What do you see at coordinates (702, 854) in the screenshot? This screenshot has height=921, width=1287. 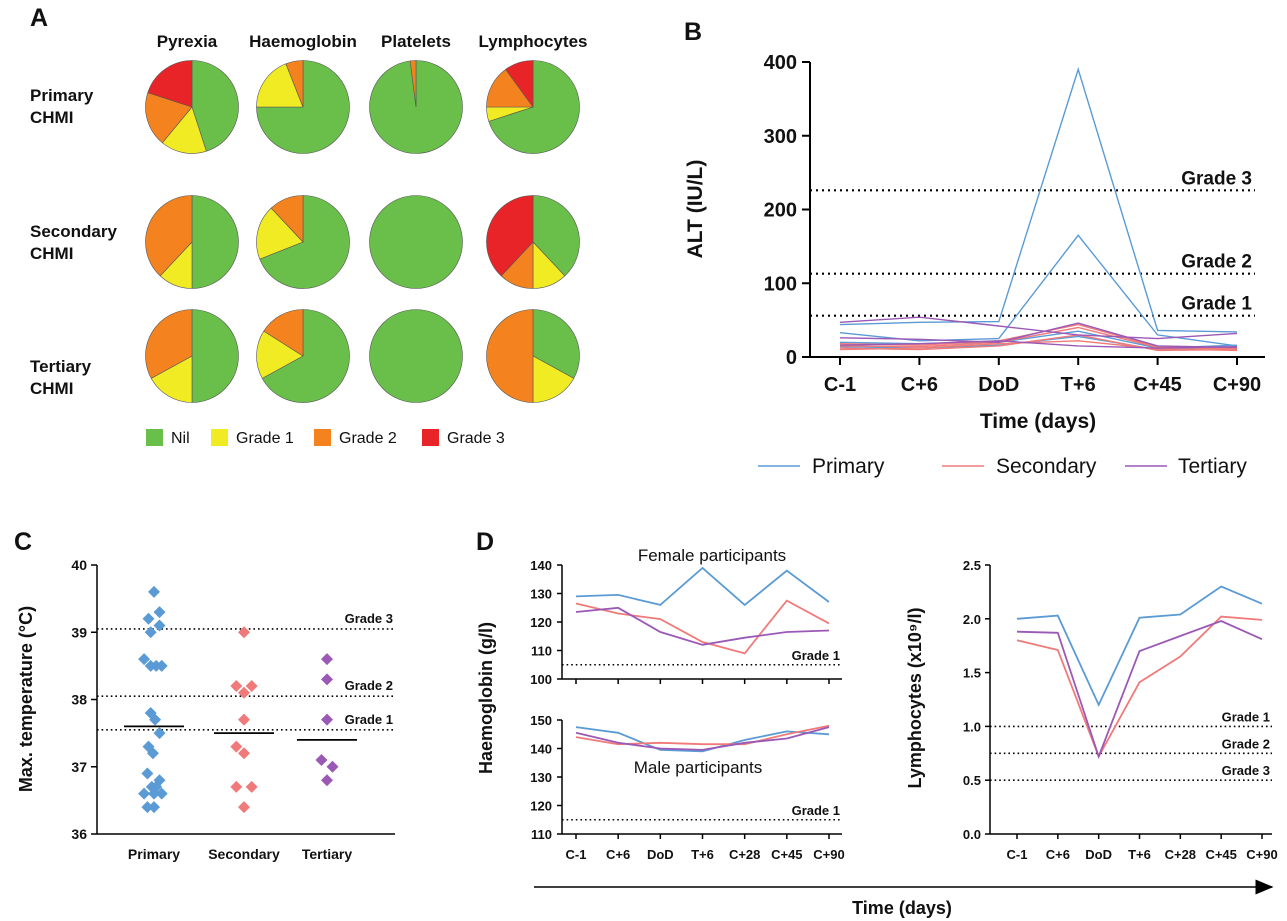 I see `d-hb-x-tick-label: T+6` at bounding box center [702, 854].